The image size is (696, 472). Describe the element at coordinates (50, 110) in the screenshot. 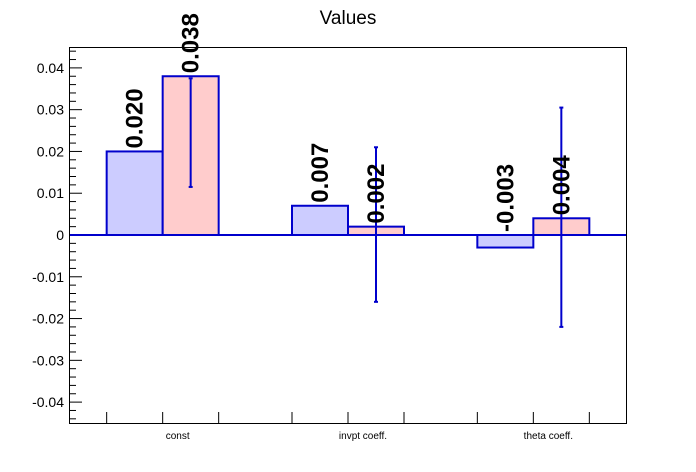

I see `y-tick-label: 0.03` at that location.